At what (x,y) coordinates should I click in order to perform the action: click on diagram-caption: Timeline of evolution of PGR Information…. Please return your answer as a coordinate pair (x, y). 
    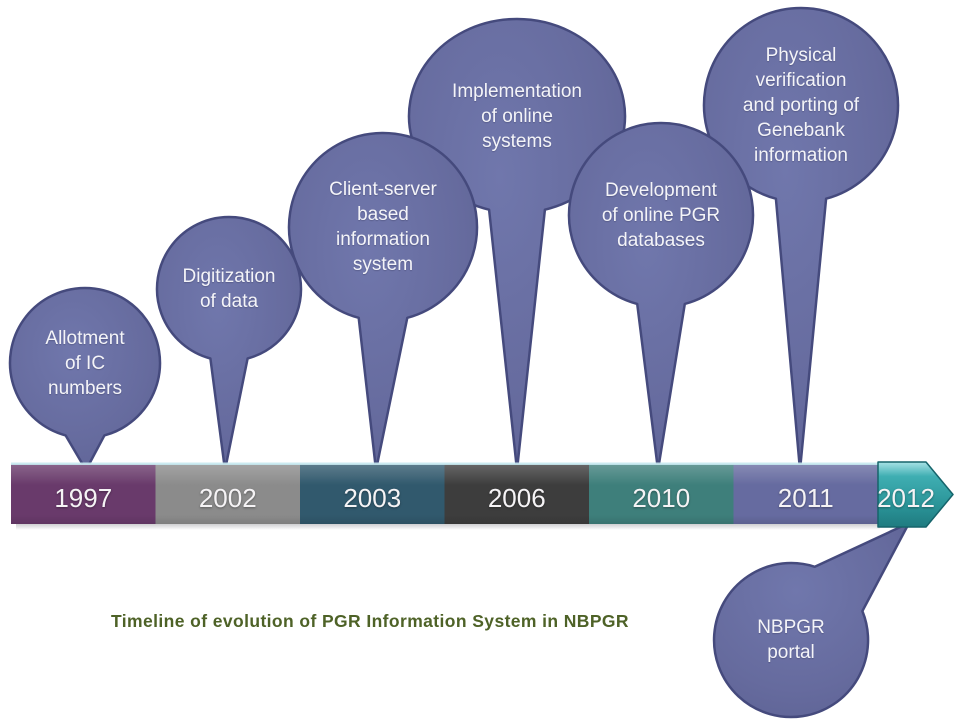
    Looking at the image, I should click on (370, 621).